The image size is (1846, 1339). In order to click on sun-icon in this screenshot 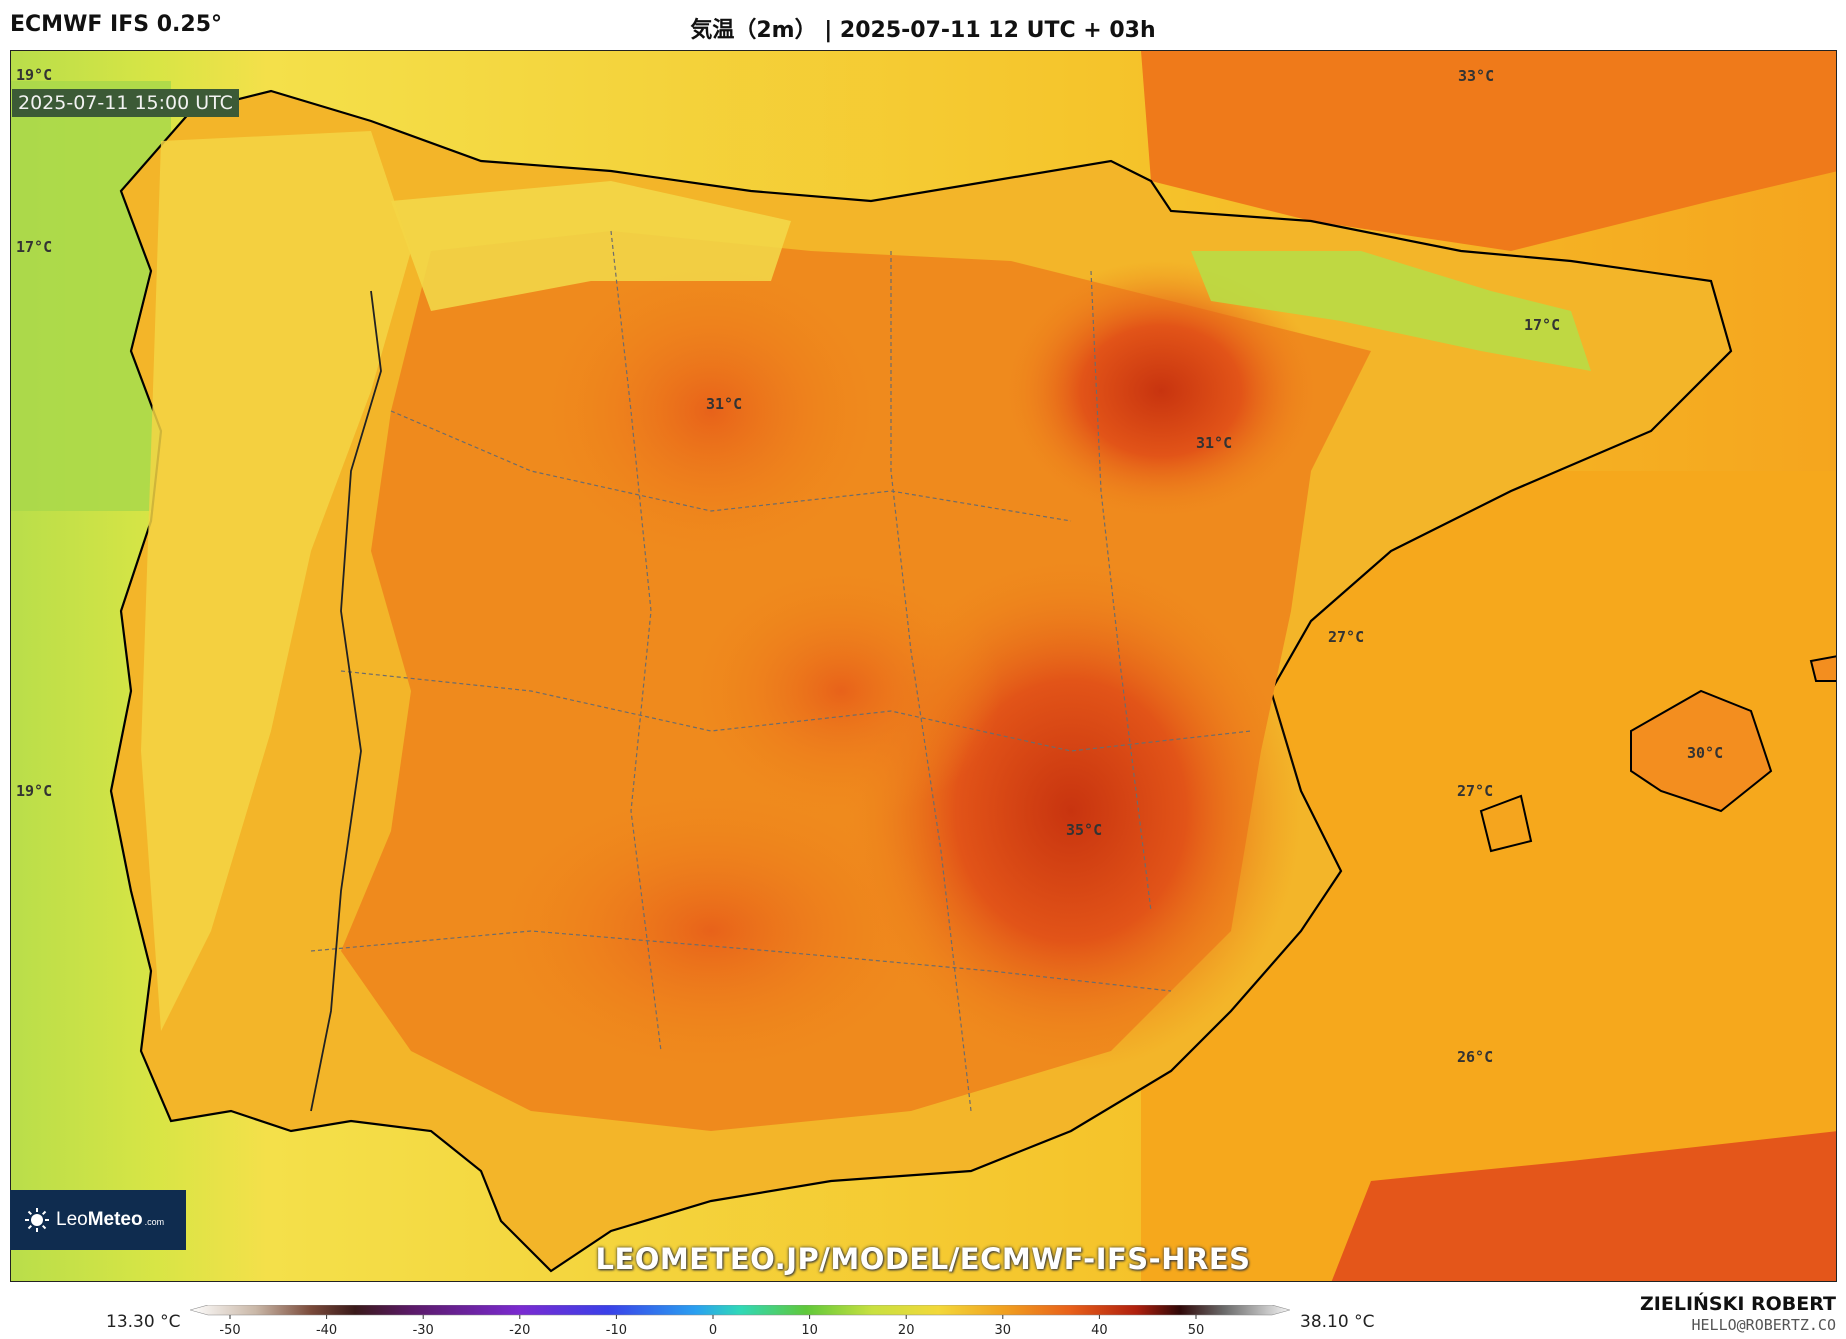, I will do `click(37, 1220)`.